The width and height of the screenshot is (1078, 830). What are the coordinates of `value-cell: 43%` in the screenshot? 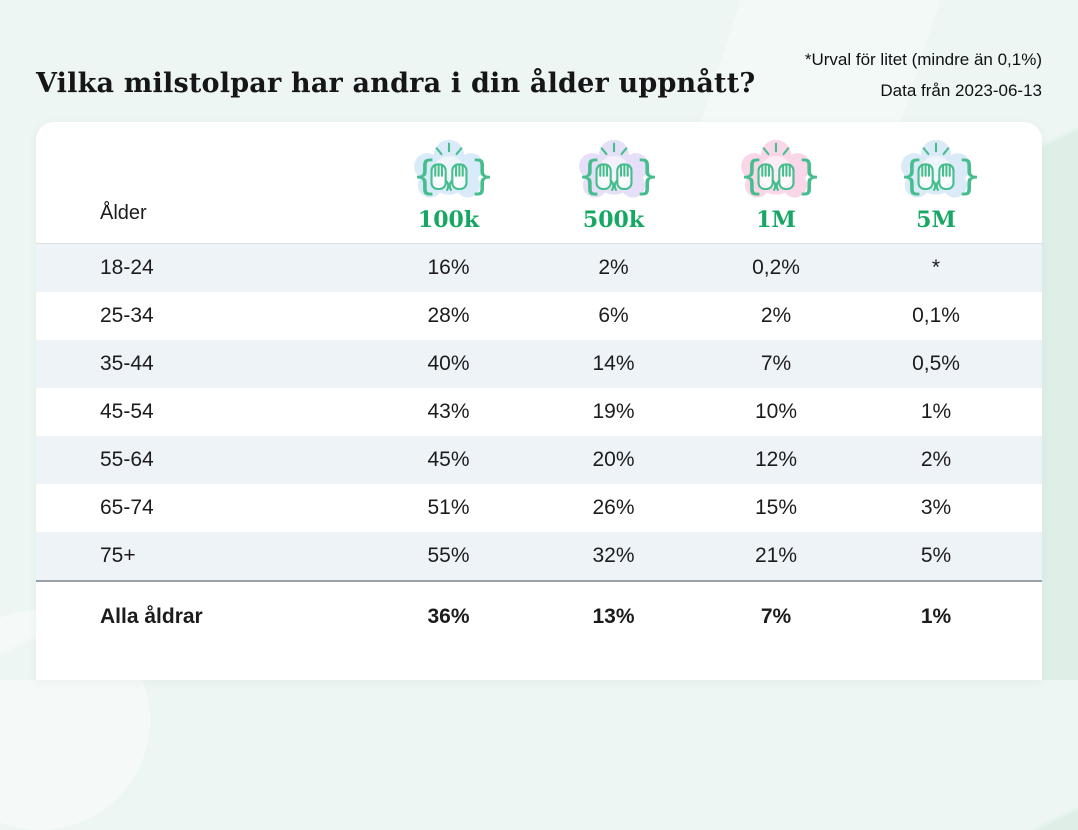 It's located at (448, 411).